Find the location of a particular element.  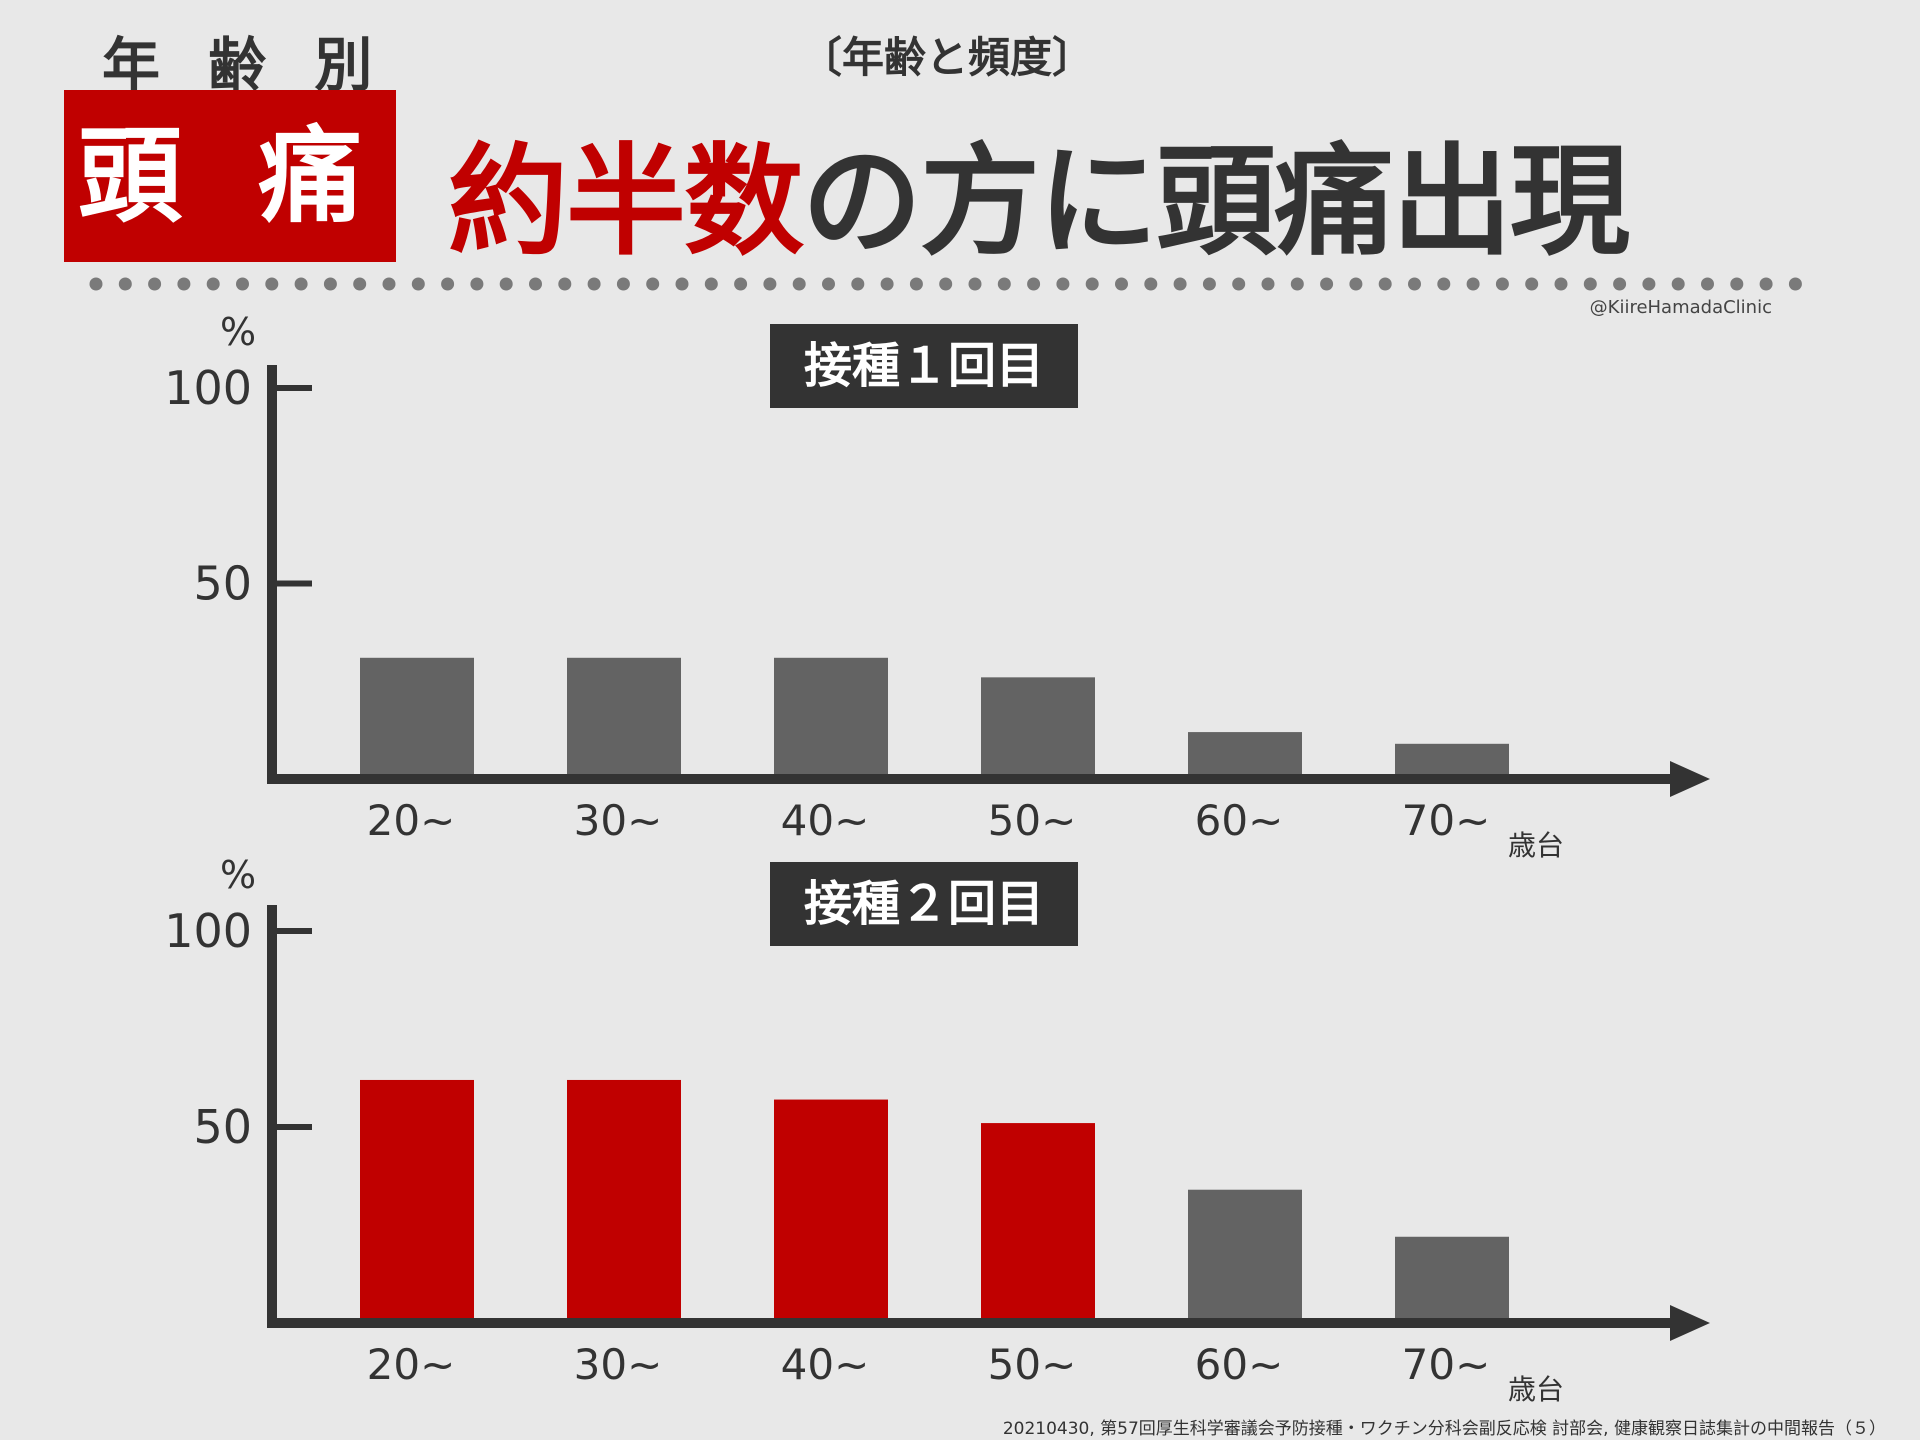

headline-rest: の方に頭痛出現 is located at coordinates (1216, 202).